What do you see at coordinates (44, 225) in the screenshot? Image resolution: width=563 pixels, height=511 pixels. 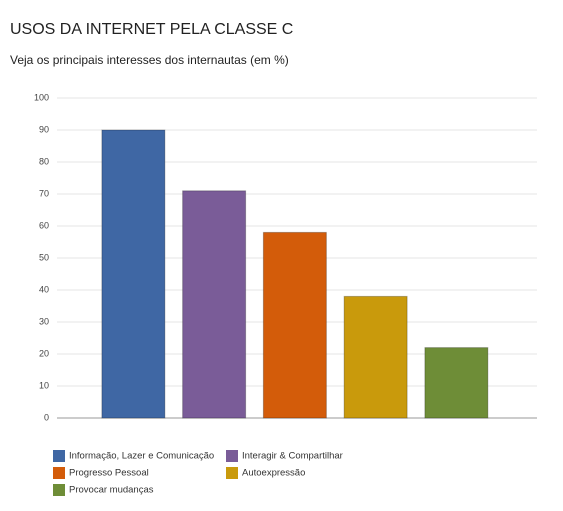 I see `y-tick-label: 60` at bounding box center [44, 225].